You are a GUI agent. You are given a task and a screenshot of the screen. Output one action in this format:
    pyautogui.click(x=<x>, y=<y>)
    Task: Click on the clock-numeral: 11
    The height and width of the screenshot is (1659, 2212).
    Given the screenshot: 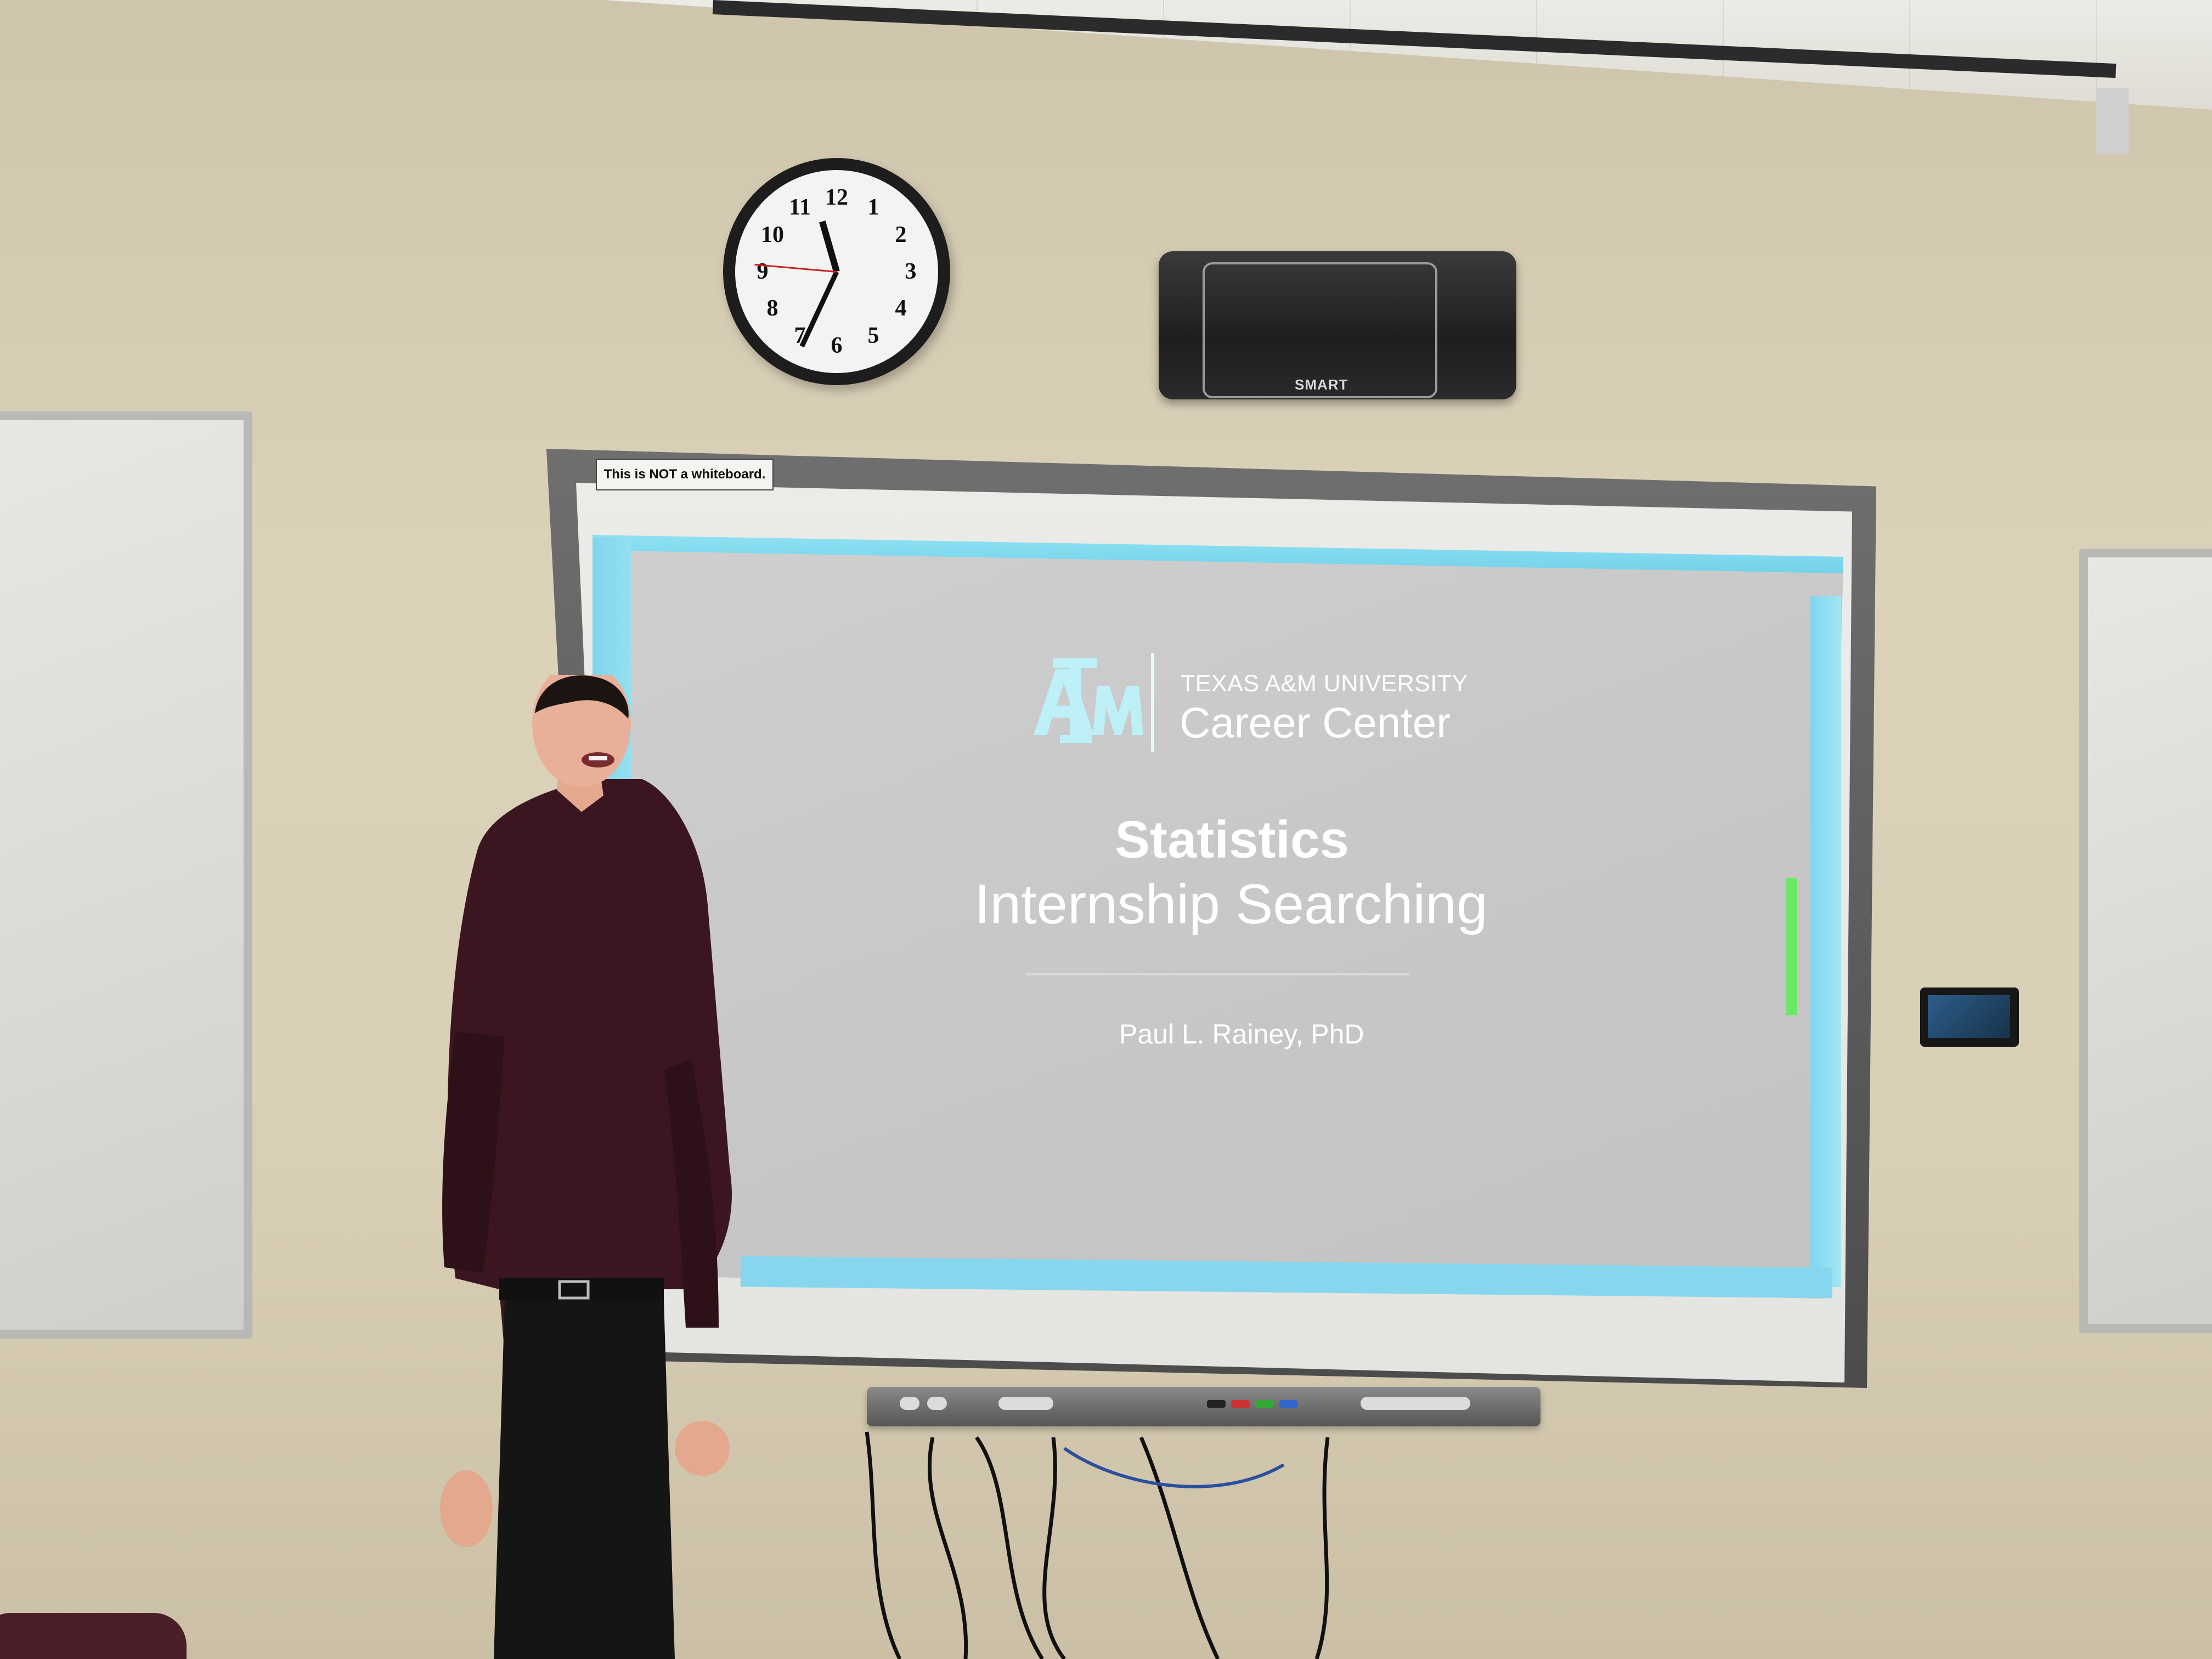 What is the action you would take?
    pyautogui.click(x=800, y=207)
    